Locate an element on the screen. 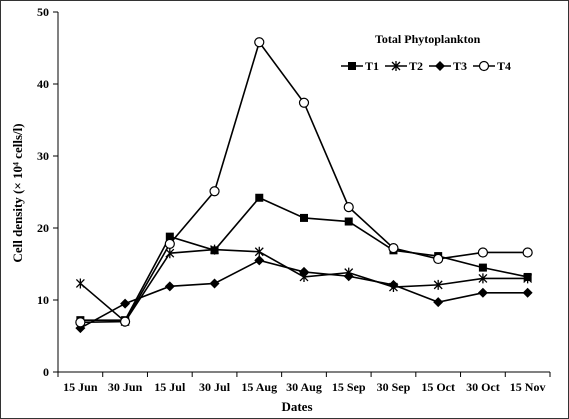  x-tick-label: 15 Sep is located at coordinates (349, 387).